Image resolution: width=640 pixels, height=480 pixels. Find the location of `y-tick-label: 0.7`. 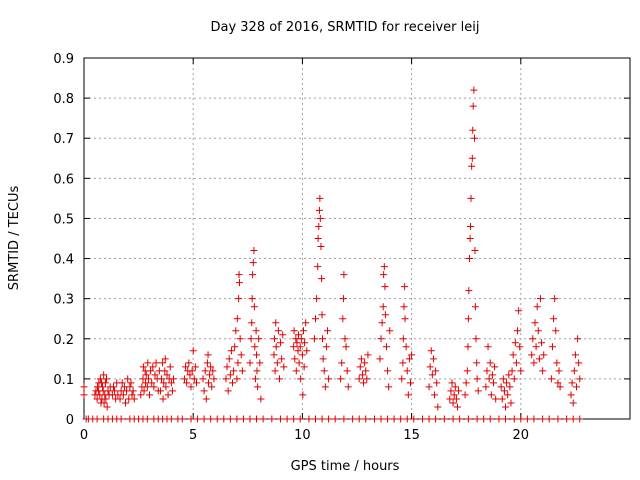

y-tick-label: 0.7 is located at coordinates (63, 139).